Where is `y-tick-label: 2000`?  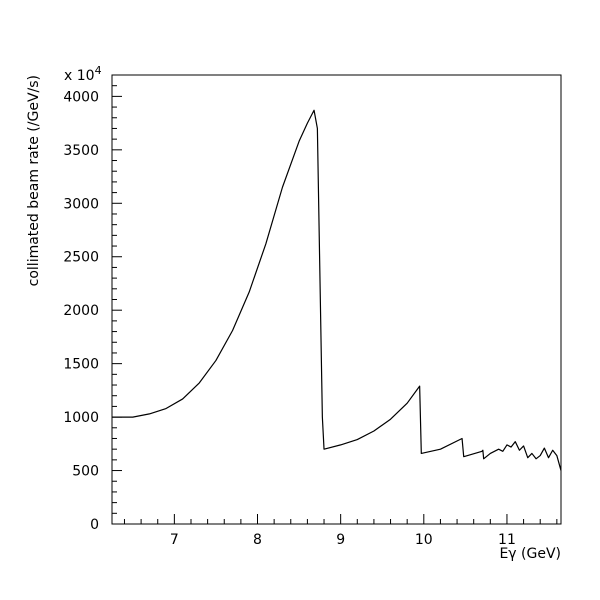
y-tick-label: 2000 is located at coordinates (81, 311).